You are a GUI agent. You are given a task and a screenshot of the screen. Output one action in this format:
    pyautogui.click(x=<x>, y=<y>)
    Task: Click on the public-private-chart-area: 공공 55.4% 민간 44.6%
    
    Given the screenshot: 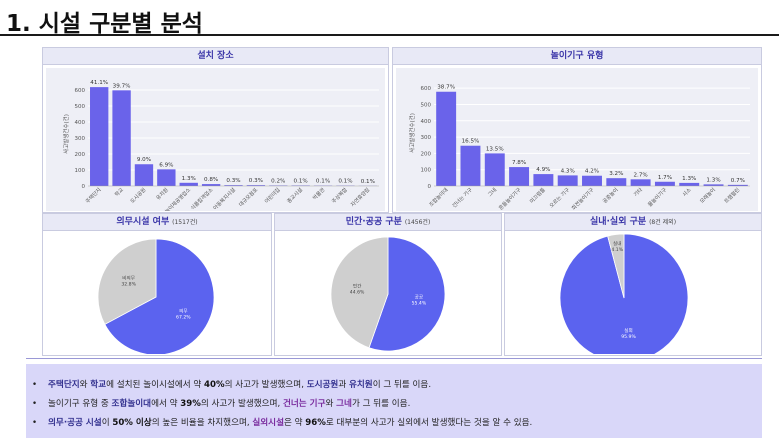 What is the action you would take?
    pyautogui.click(x=389, y=294)
    